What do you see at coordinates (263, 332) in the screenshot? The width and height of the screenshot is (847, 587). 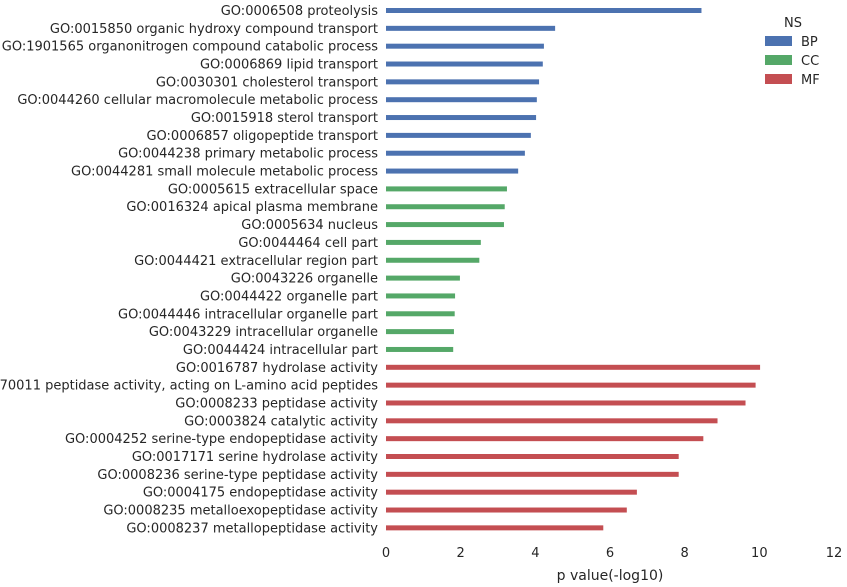 I see `category-label: GO:0043229 intracellular organelle` at bounding box center [263, 332].